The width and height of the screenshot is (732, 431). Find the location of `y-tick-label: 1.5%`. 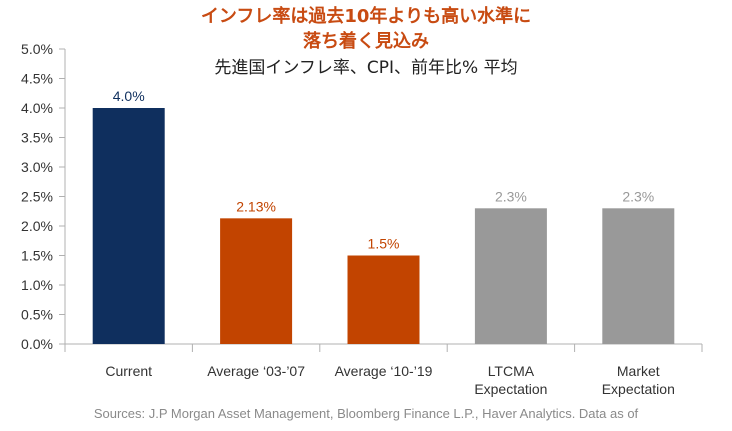

y-tick-label: 1.5% is located at coordinates (37, 256).